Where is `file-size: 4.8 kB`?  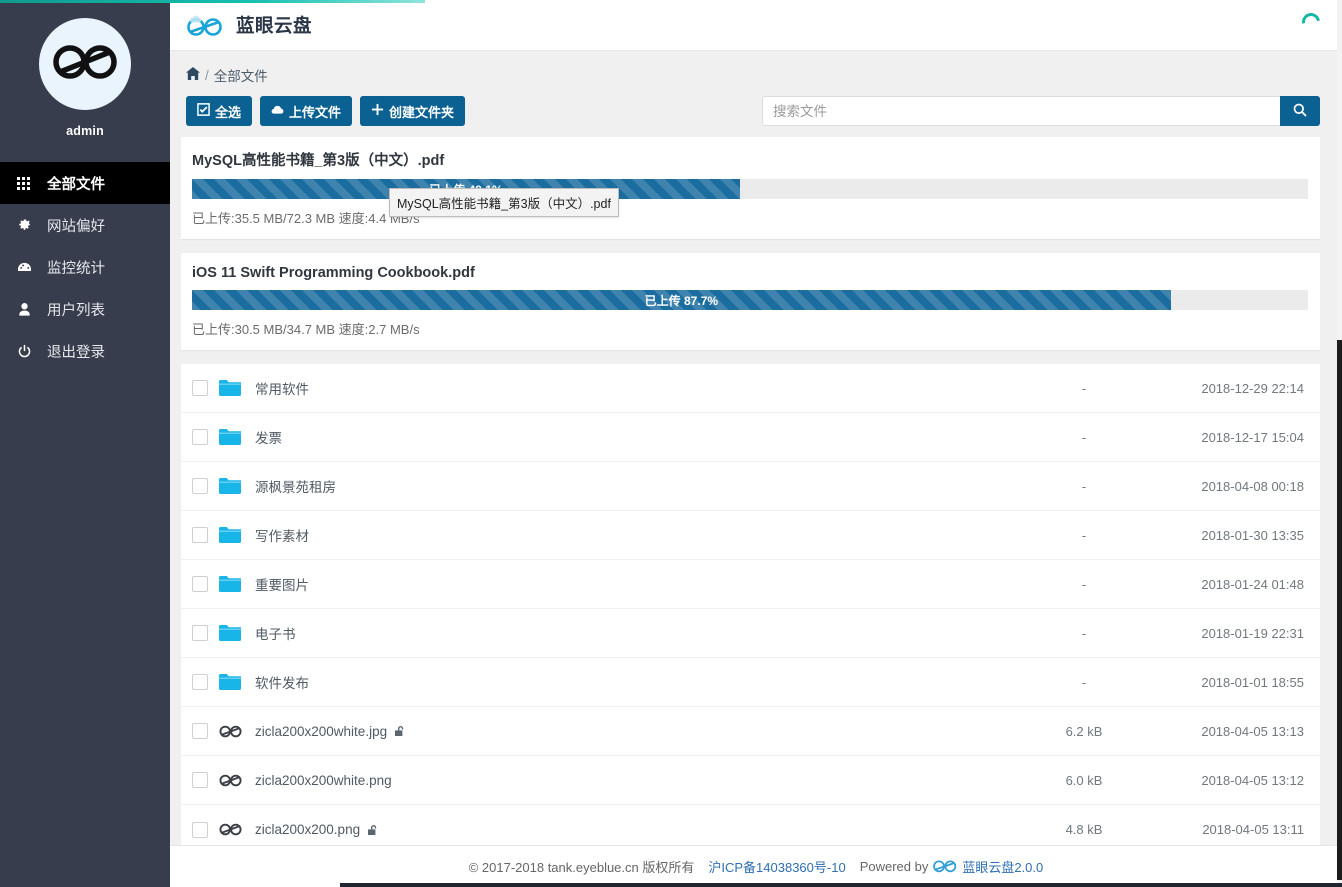 file-size: 4.8 kB is located at coordinates (1084, 829).